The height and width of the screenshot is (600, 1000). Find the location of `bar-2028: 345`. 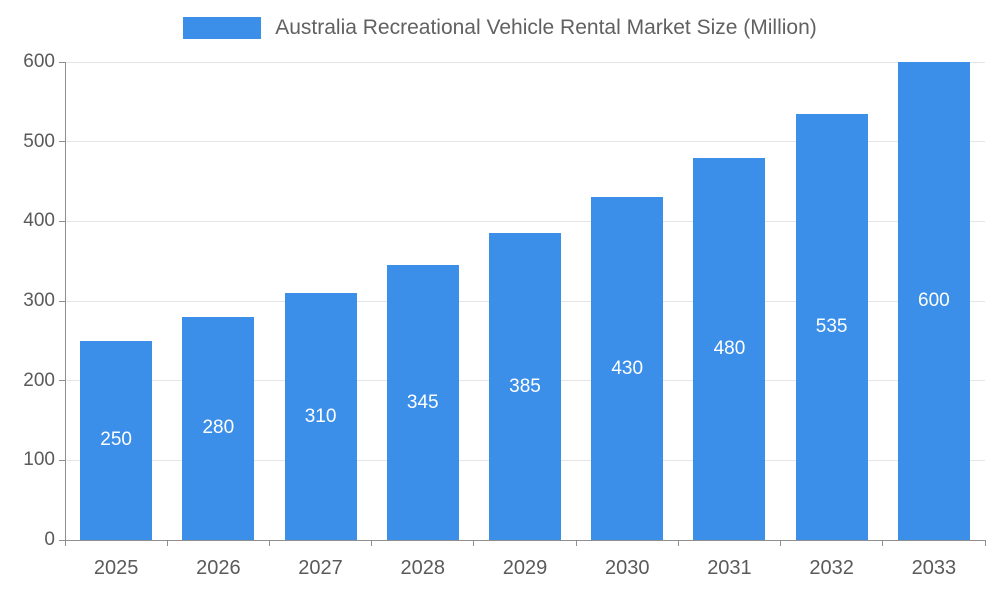

bar-2028: 345 is located at coordinates (422, 402).